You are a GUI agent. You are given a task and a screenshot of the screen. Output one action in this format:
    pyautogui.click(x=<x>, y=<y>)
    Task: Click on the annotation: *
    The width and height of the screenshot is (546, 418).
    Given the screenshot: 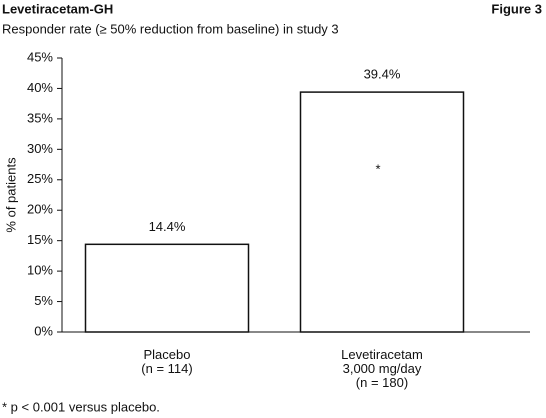 What is the action you would take?
    pyautogui.click(x=377, y=168)
    